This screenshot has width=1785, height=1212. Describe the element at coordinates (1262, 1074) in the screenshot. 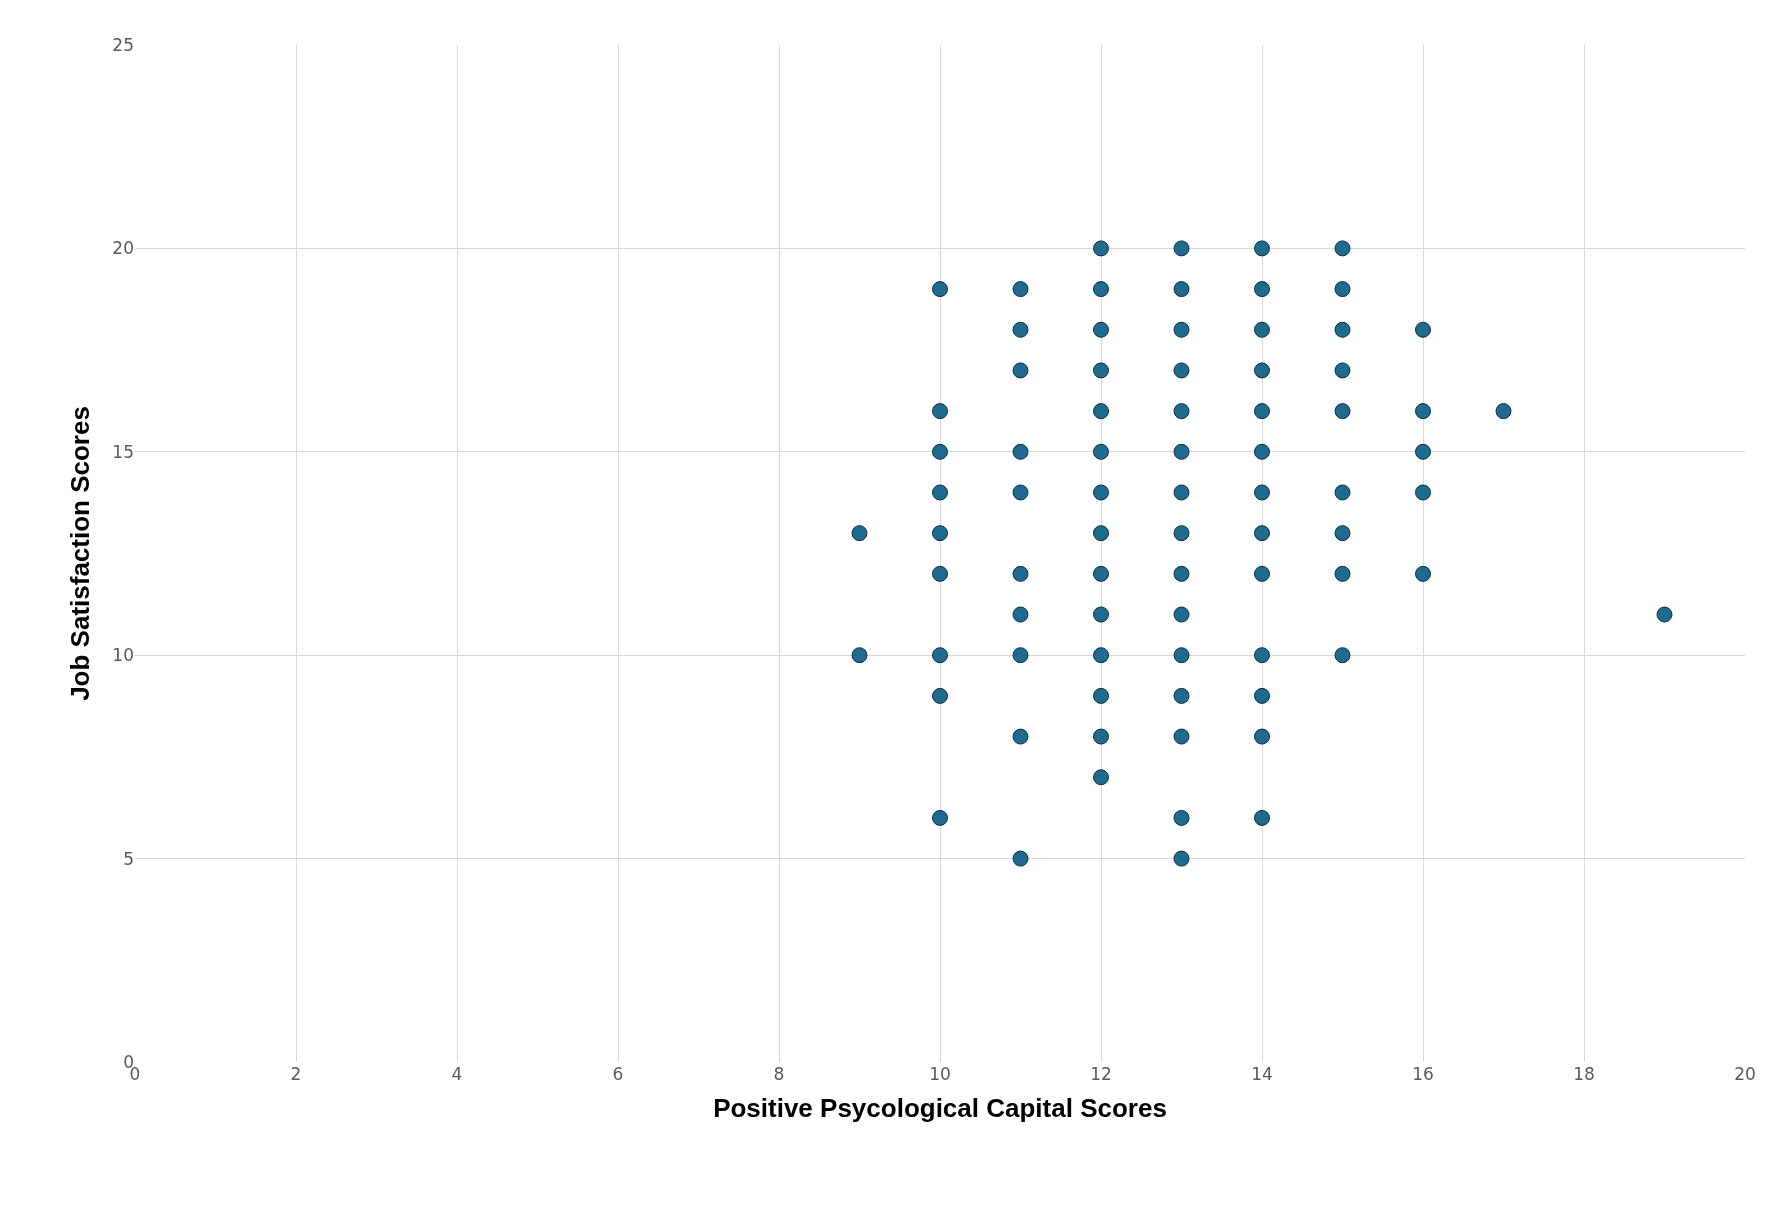

I see `x-tick-label: 14` at that location.